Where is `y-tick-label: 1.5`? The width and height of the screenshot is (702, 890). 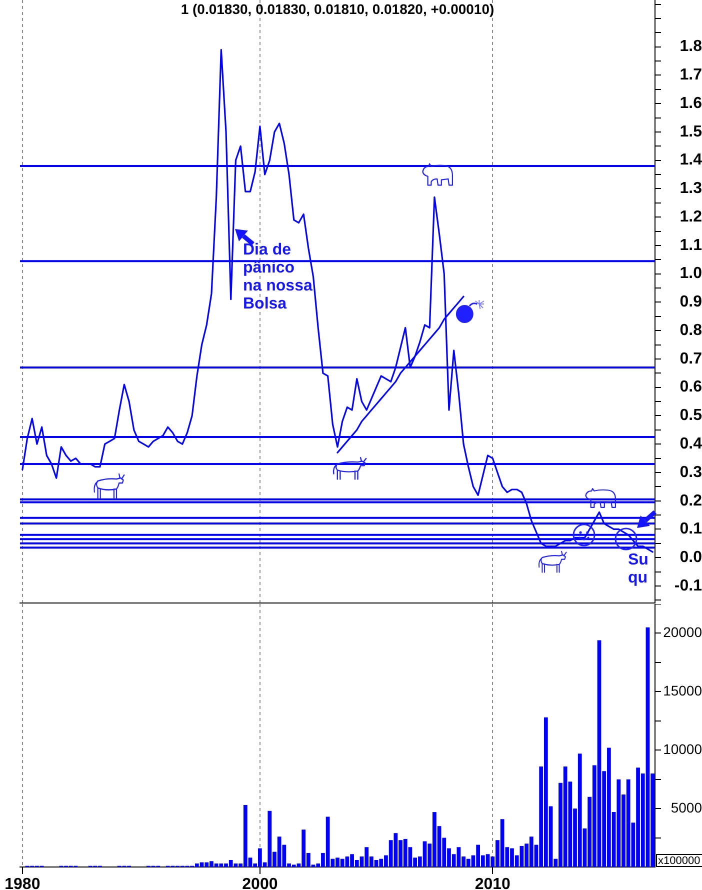 y-tick-label: 1.5 is located at coordinates (691, 131).